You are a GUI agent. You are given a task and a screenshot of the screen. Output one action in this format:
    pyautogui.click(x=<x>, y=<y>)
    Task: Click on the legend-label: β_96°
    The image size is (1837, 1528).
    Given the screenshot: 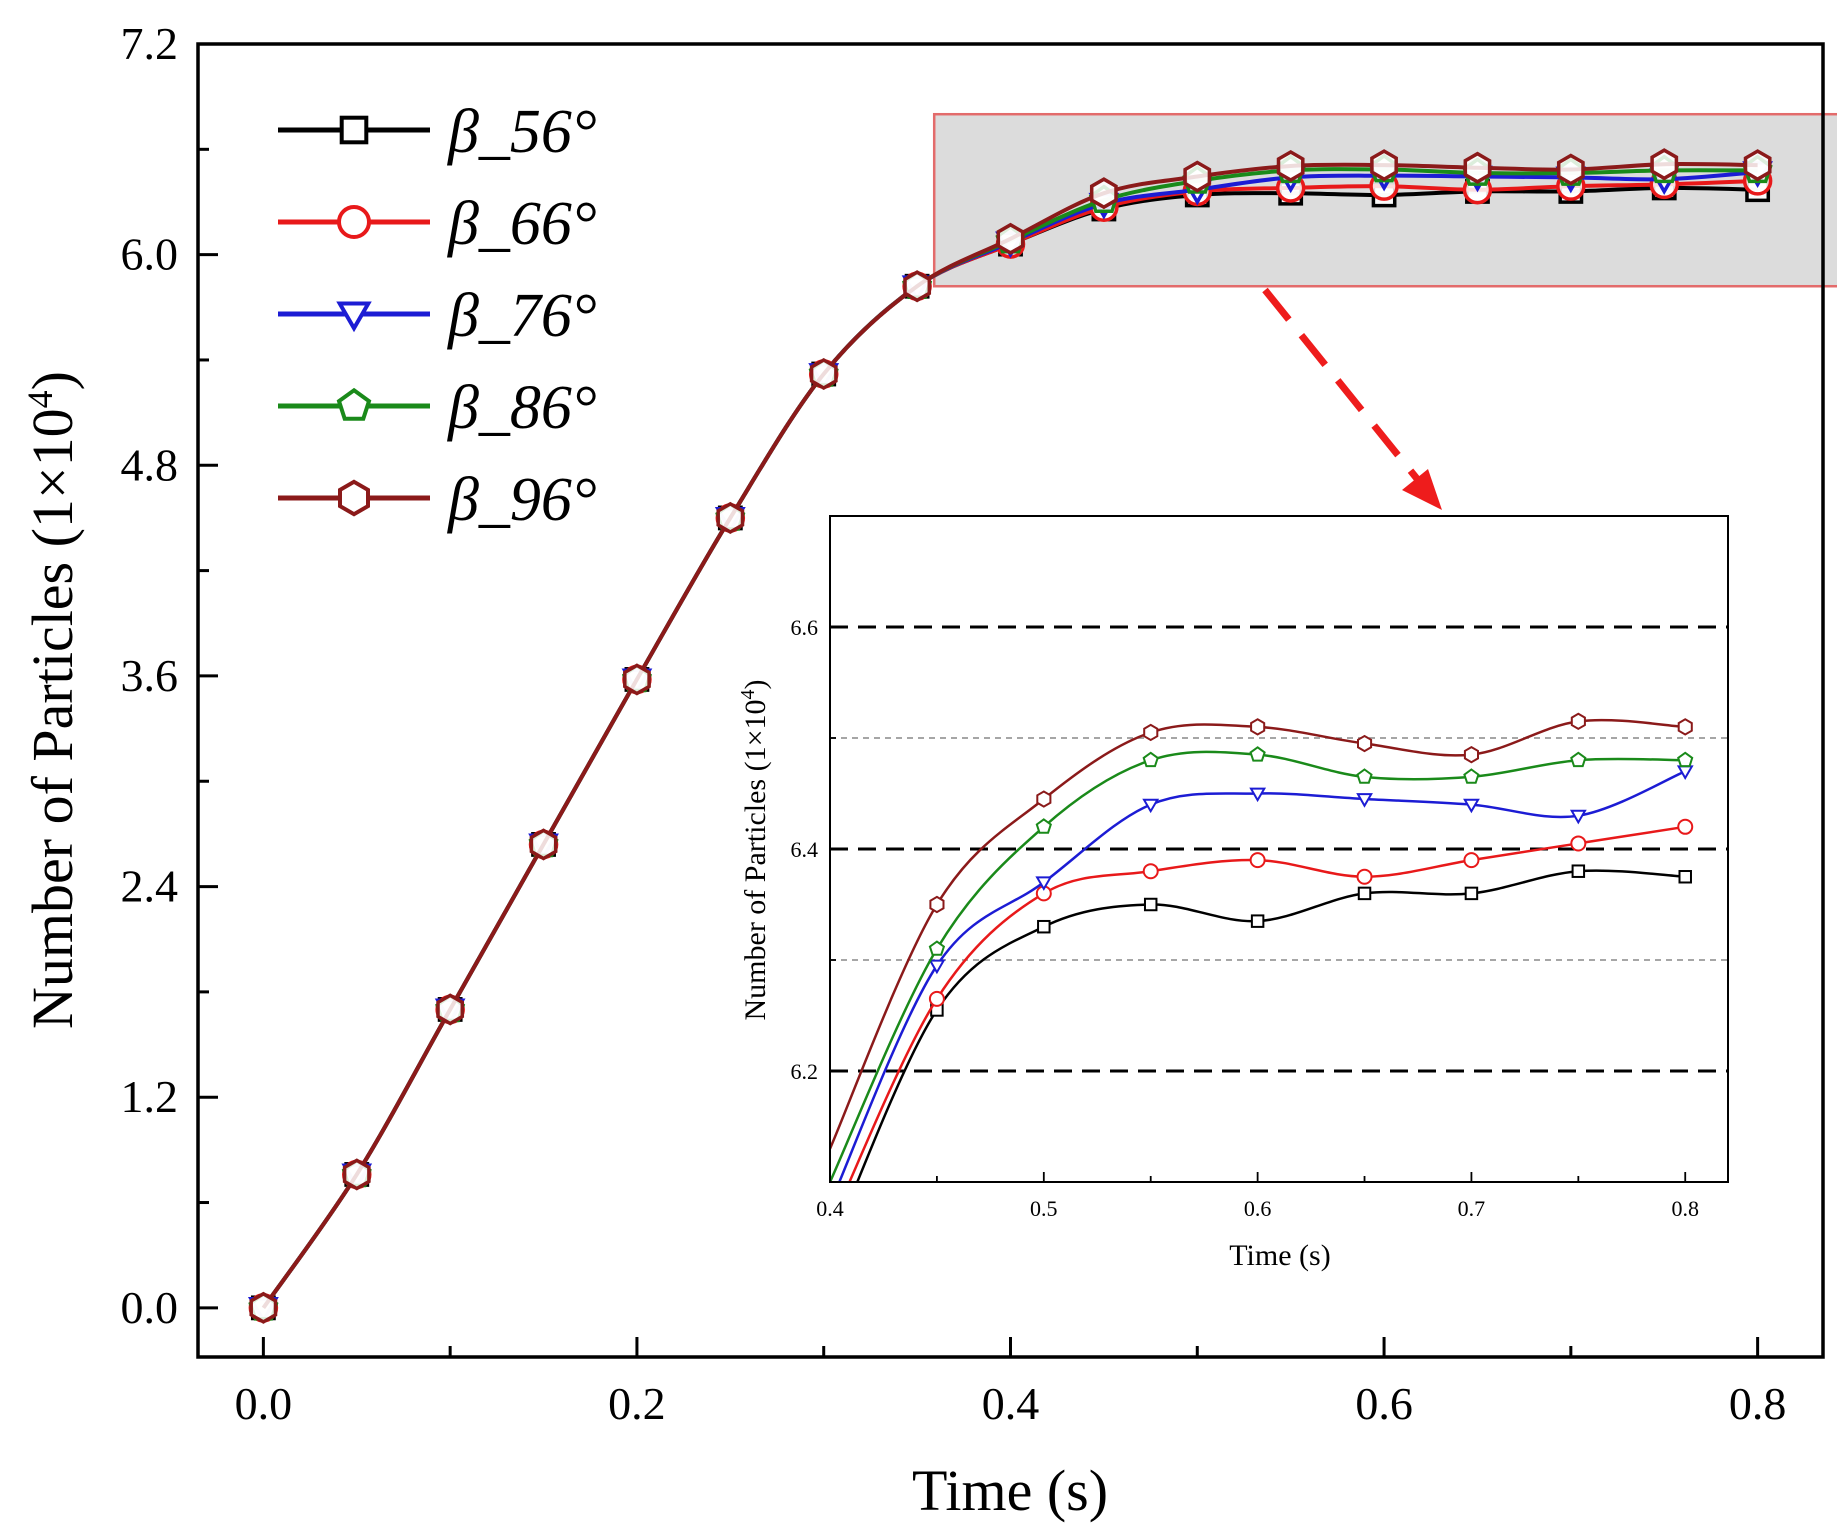 What is the action you would take?
    pyautogui.click(x=522, y=500)
    